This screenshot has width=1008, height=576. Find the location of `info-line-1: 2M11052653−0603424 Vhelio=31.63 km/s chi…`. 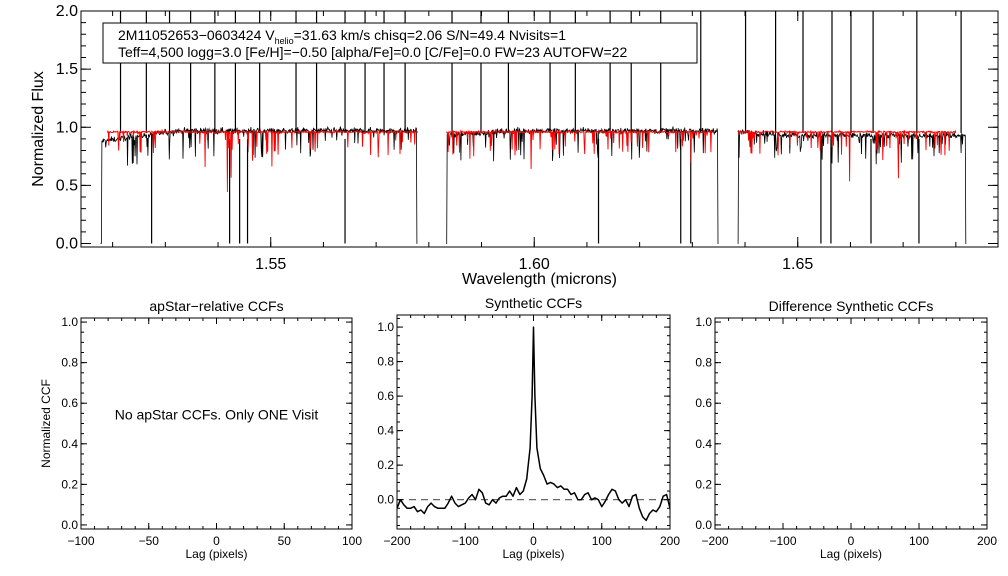

info-line-1: 2M11052653−0603424 Vhelio=31.63 km/s chi… is located at coordinates (342, 36).